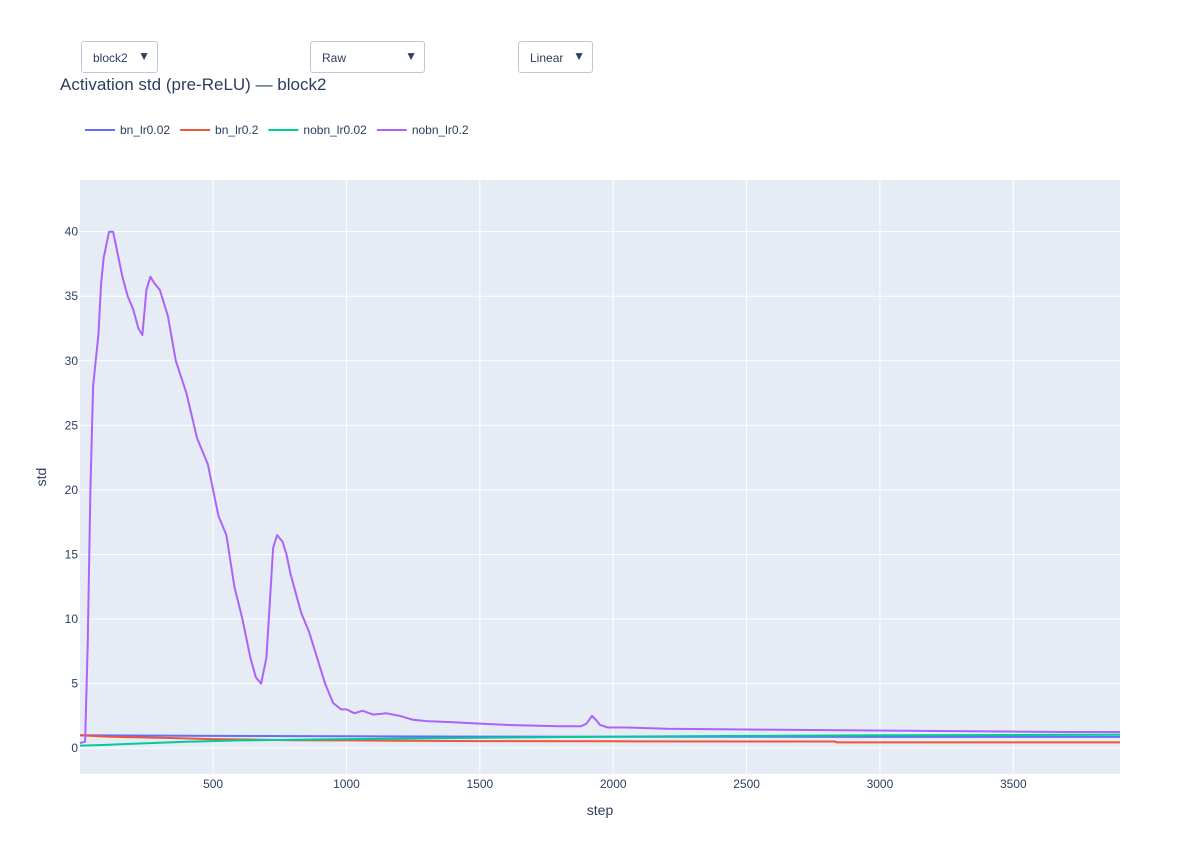  What do you see at coordinates (41, 477) in the screenshot?
I see `y-axis-label: std` at bounding box center [41, 477].